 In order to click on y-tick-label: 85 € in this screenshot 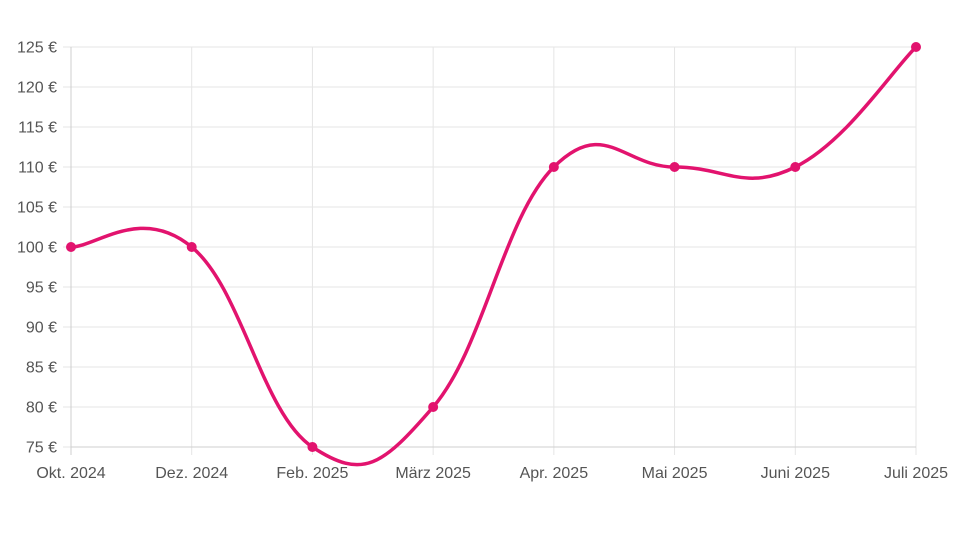, I will do `click(41, 368)`.